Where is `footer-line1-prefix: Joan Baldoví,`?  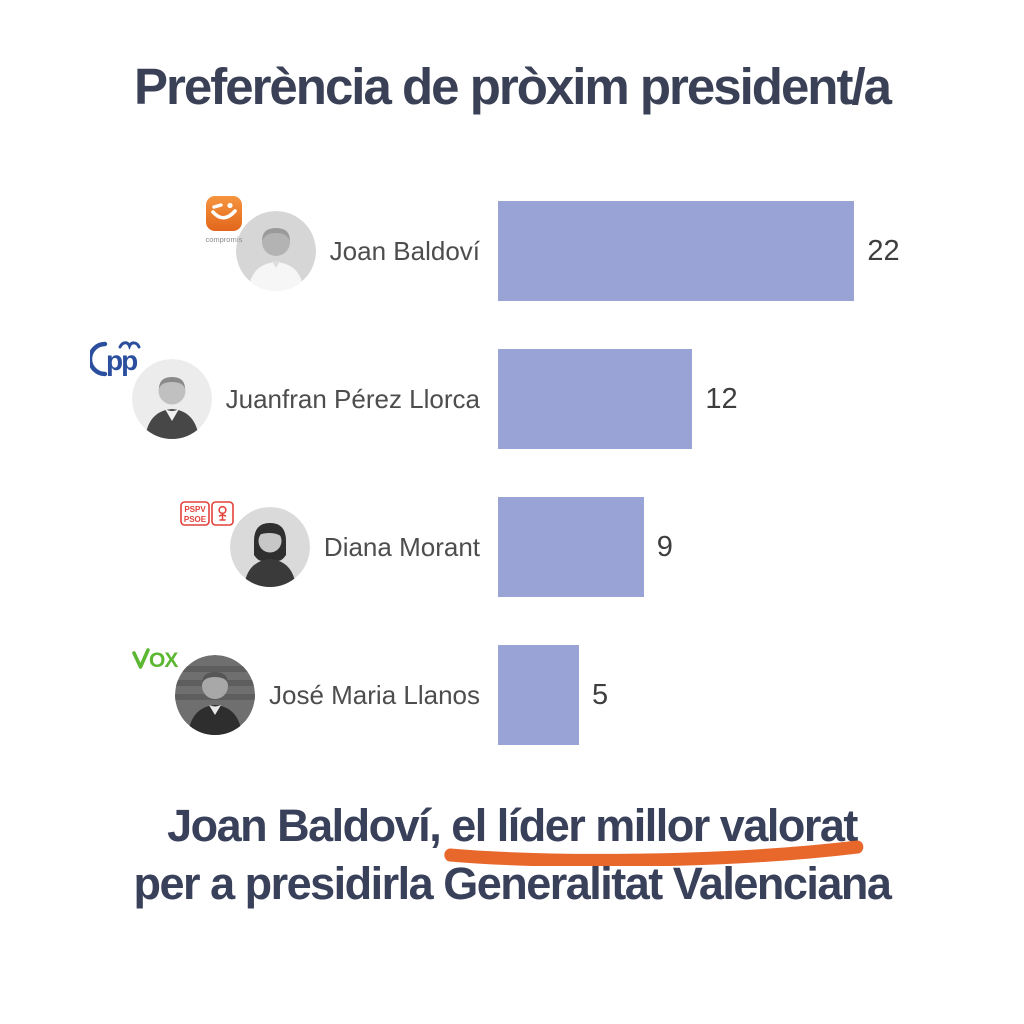 footer-line1-prefix: Joan Baldoví, is located at coordinates (309, 826).